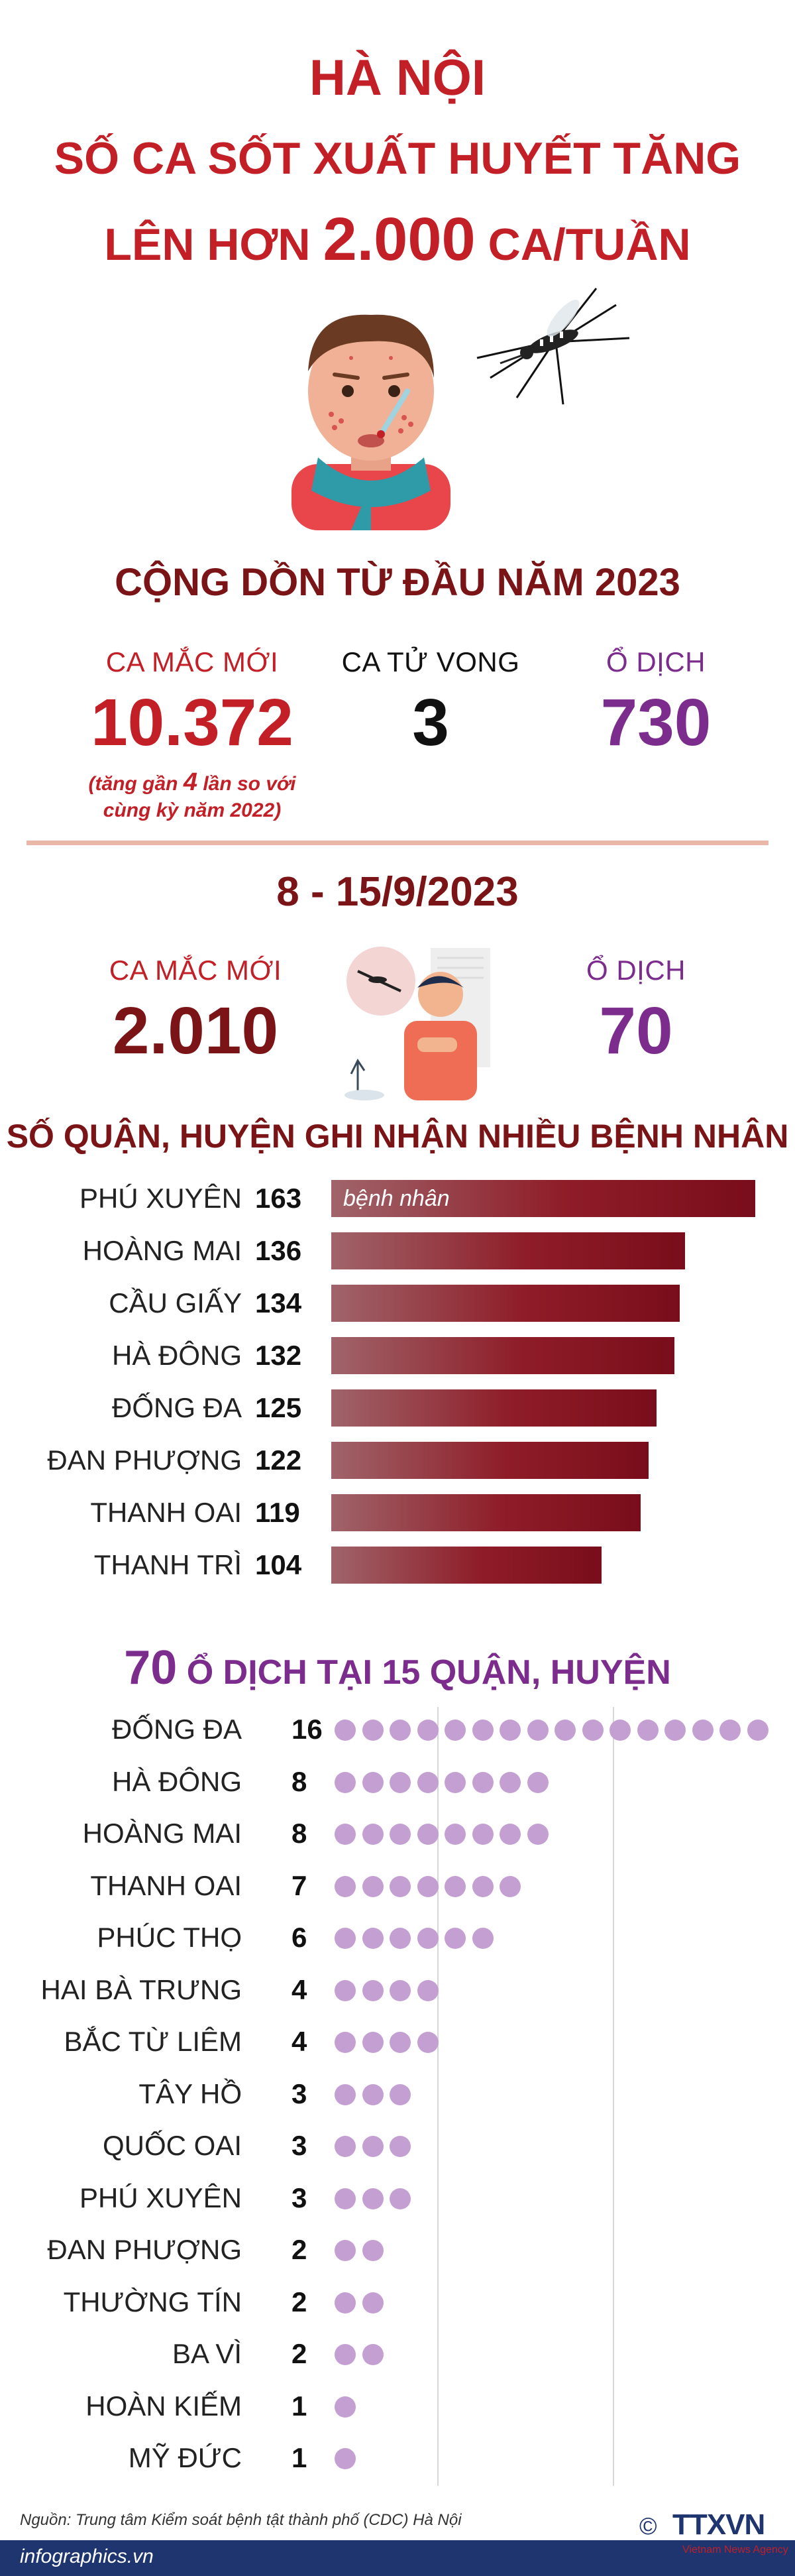 The height and width of the screenshot is (2576, 795). What do you see at coordinates (636, 971) in the screenshot?
I see `week-outbreaks-label: Ổ DỊCH` at bounding box center [636, 971].